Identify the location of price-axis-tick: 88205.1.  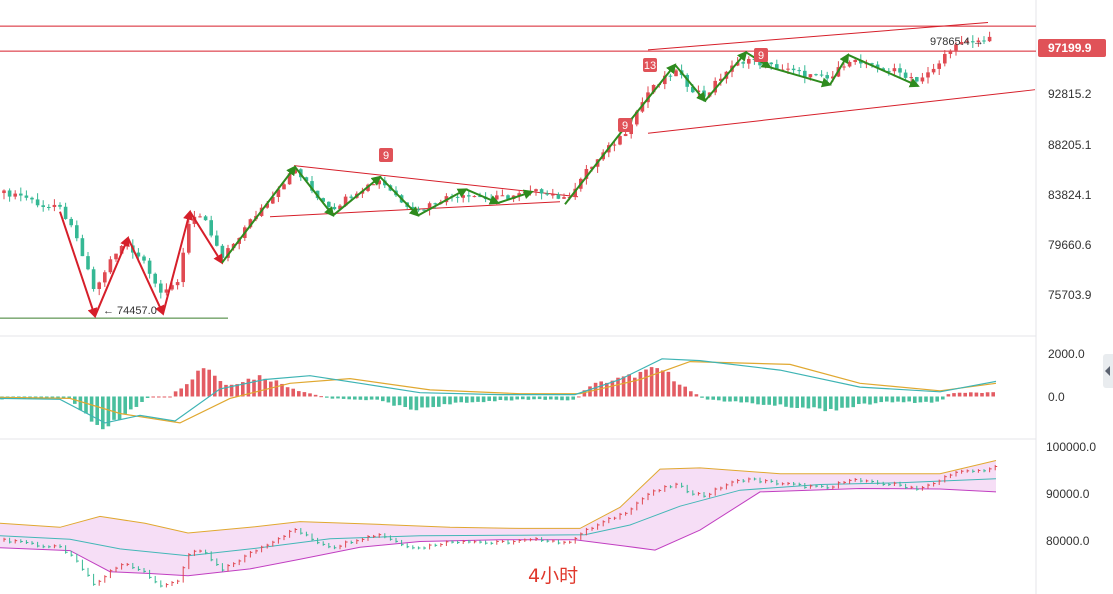
(1070, 145).